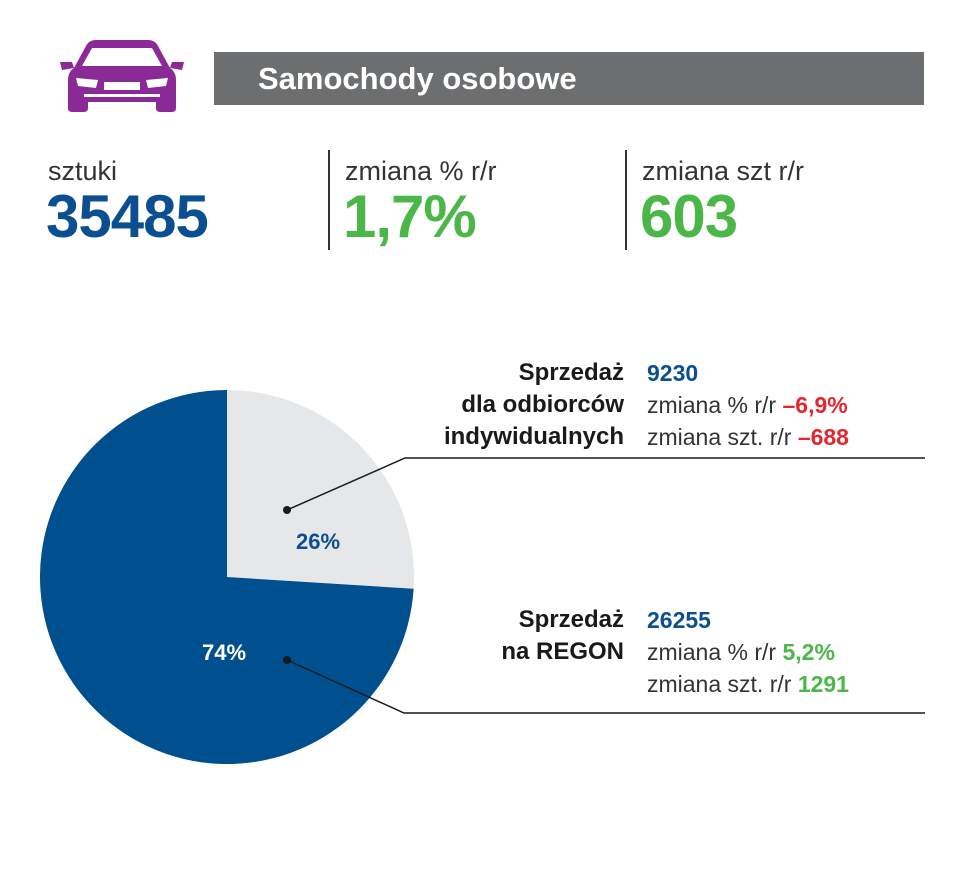  I want to click on kpi-units-label: sztuki, so click(83, 171).